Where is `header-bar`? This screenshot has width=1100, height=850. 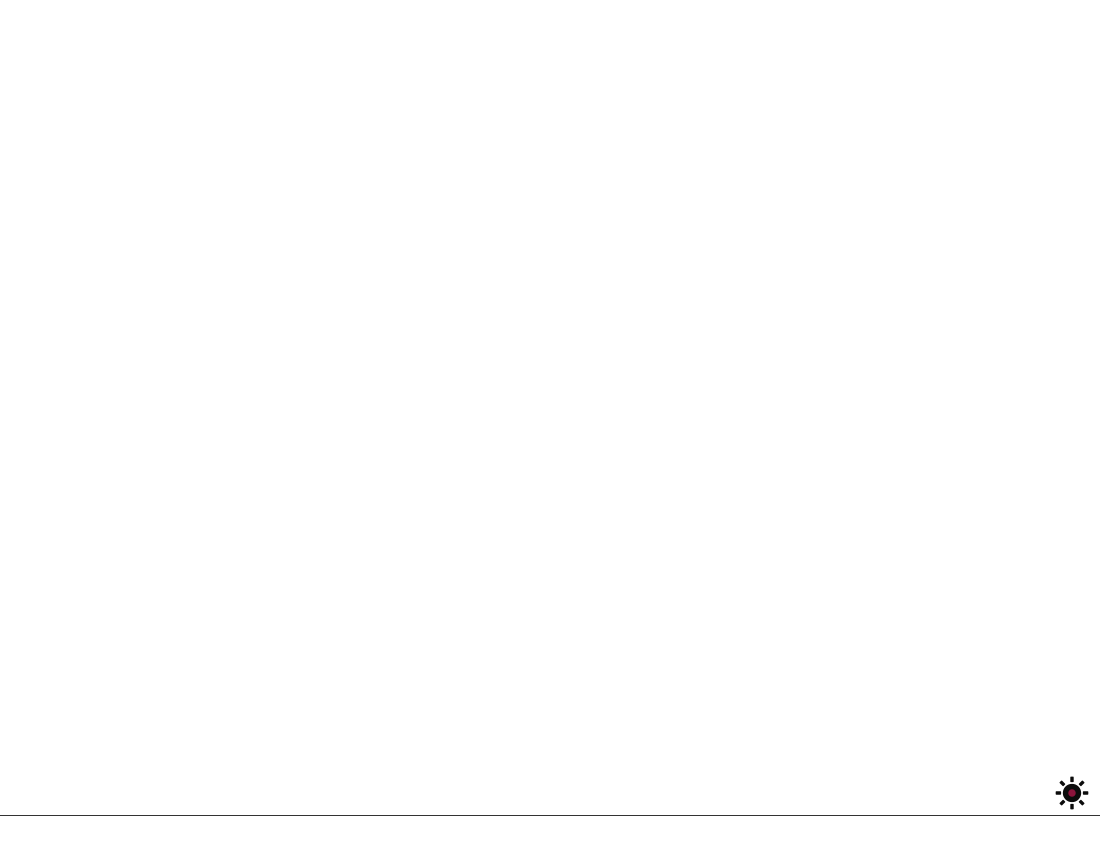 header-bar is located at coordinates (550, 24).